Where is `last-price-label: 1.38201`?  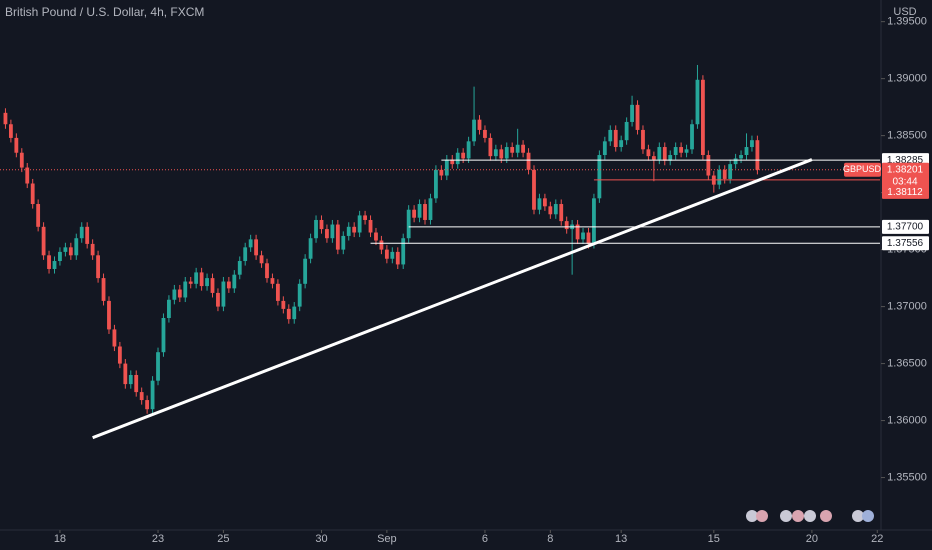 last-price-label: 1.38201 is located at coordinates (905, 169).